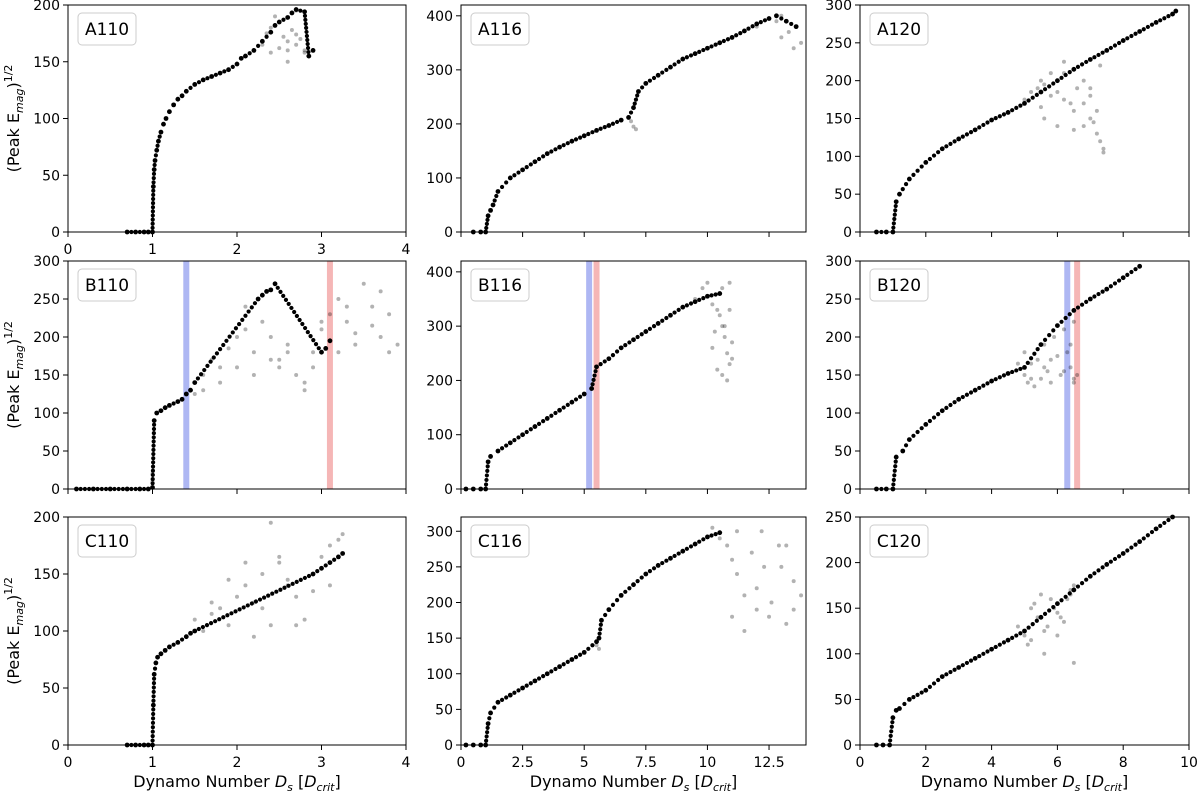 This screenshot has width=1200, height=794. What do you see at coordinates (1007, 376) in the screenshot?
I see `panel-B120: 0 50 100 150 200 250 300 B120` at bounding box center [1007, 376].